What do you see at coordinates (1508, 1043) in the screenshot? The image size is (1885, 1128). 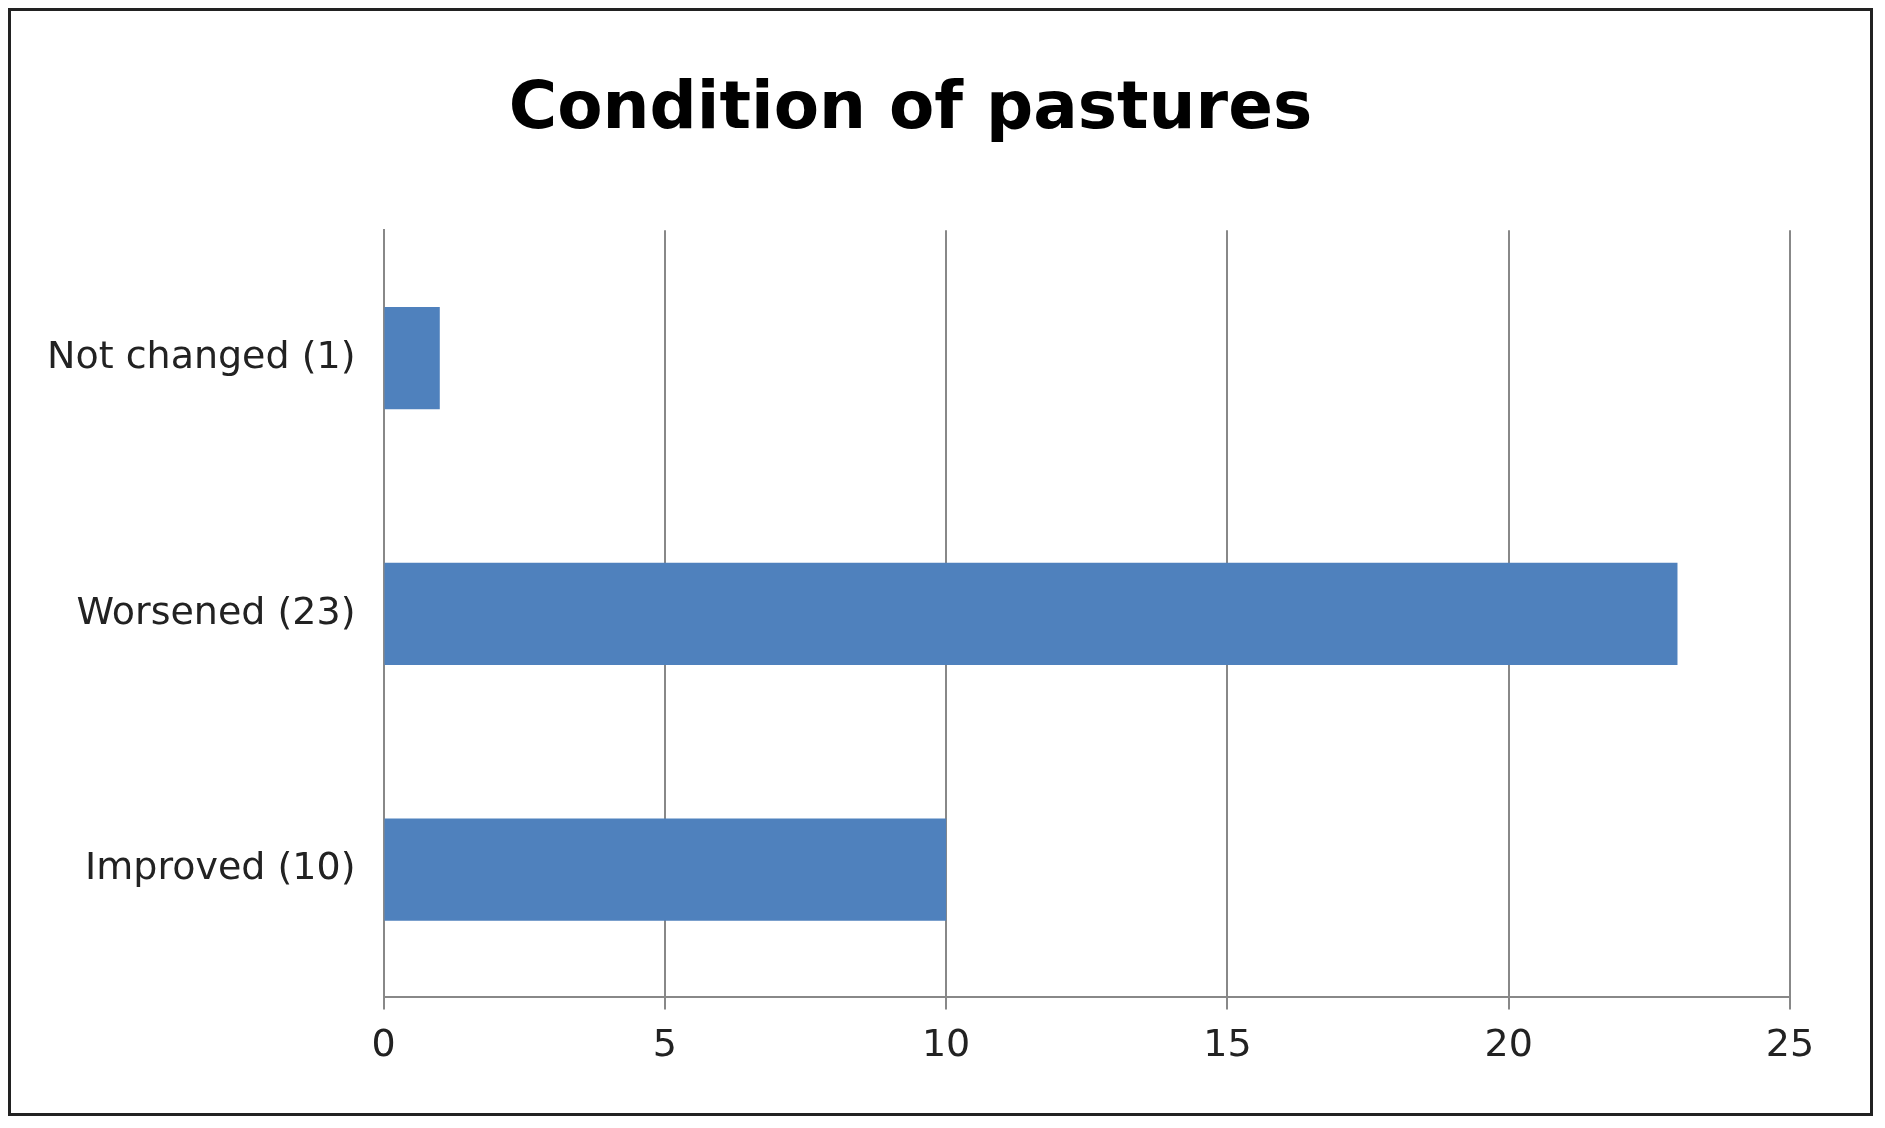 I see `x-tick-label: 20` at bounding box center [1508, 1043].